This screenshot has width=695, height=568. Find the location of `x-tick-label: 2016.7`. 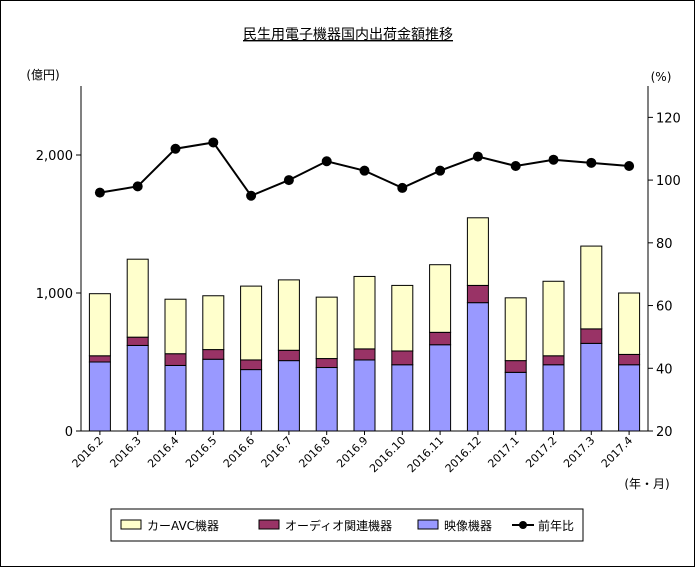

x-tick-label: 2016.7 is located at coordinates (277, 452).